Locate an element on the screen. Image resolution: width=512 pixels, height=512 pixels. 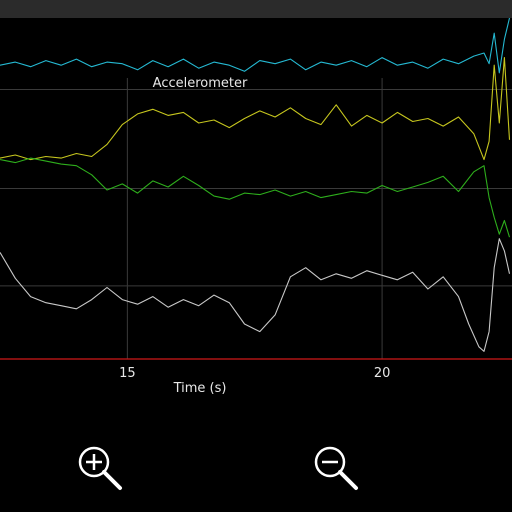
status-bar is located at coordinates (256, 9).